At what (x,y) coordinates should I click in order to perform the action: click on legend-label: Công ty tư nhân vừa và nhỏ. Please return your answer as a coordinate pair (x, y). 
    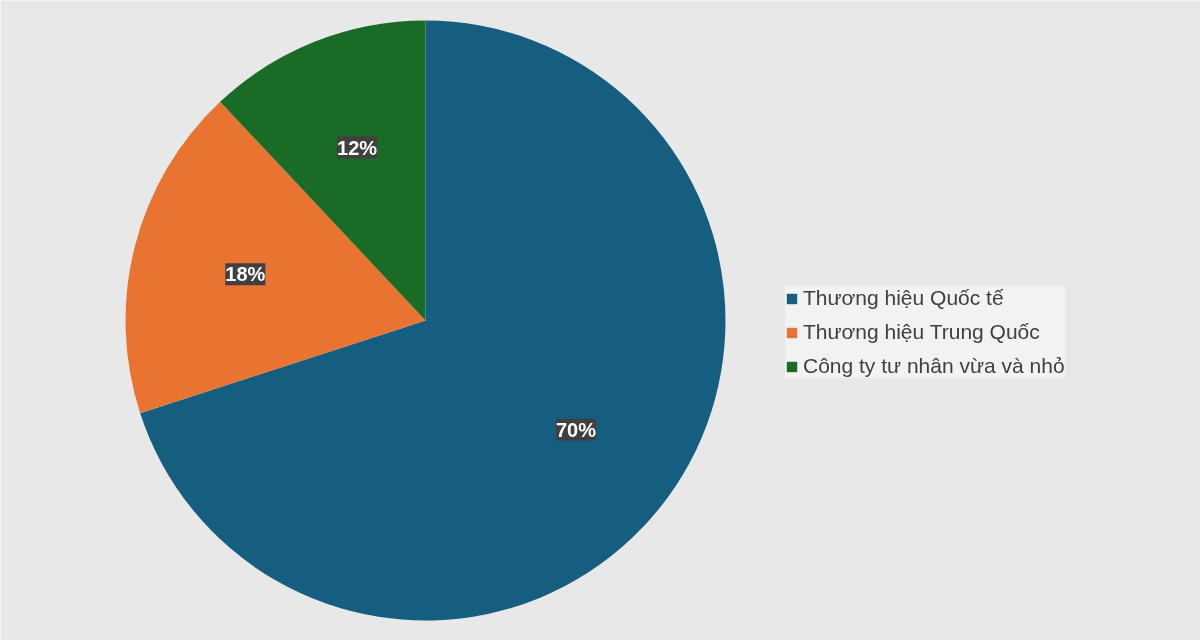
    Looking at the image, I should click on (934, 366).